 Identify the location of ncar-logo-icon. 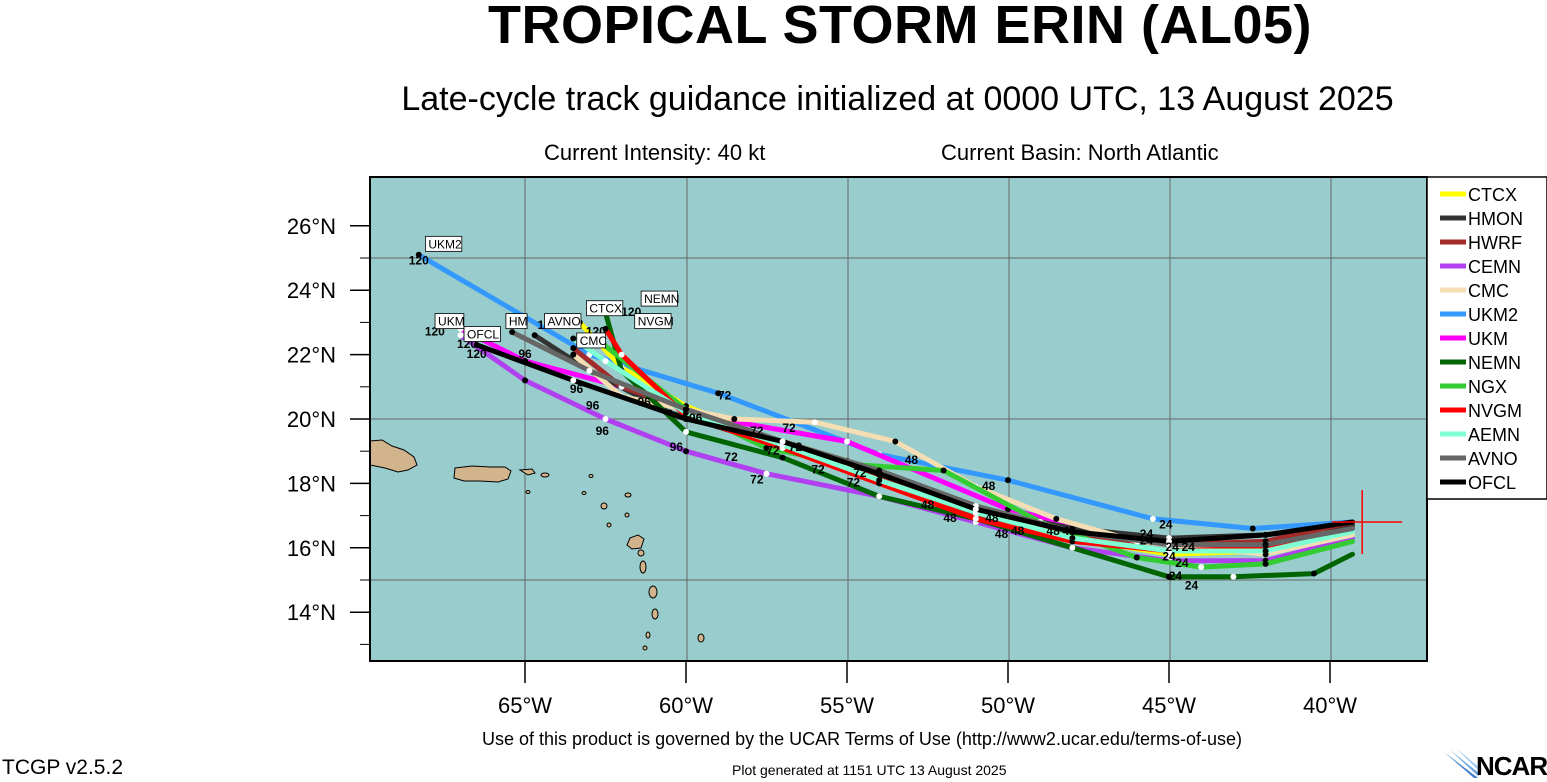
(1463, 763).